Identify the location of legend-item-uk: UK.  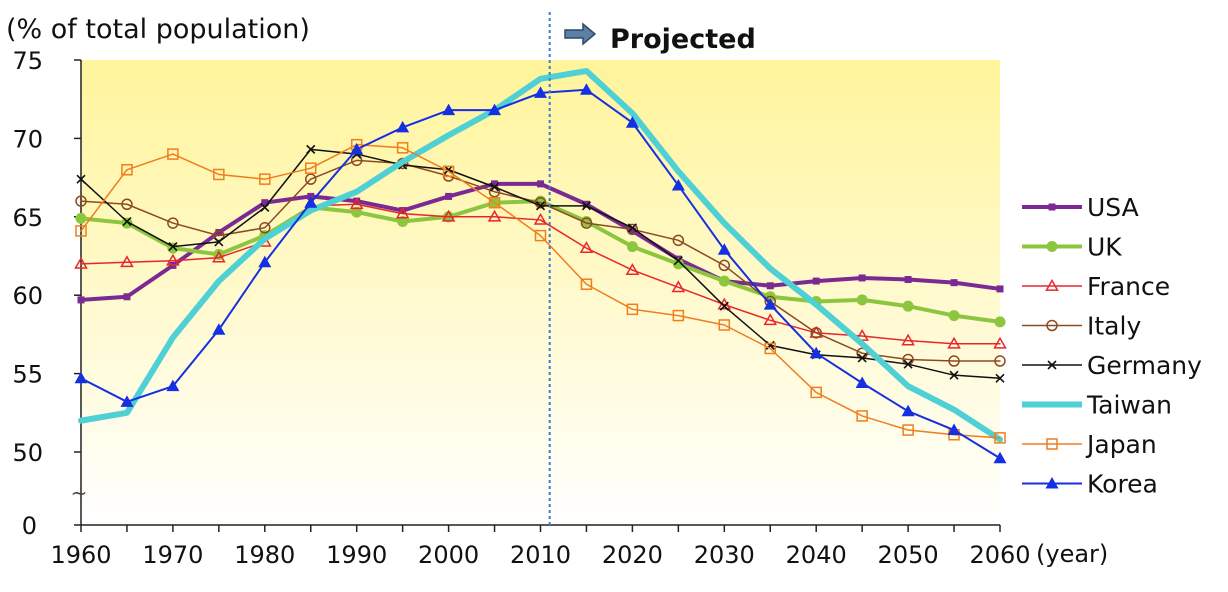
(1072, 247).